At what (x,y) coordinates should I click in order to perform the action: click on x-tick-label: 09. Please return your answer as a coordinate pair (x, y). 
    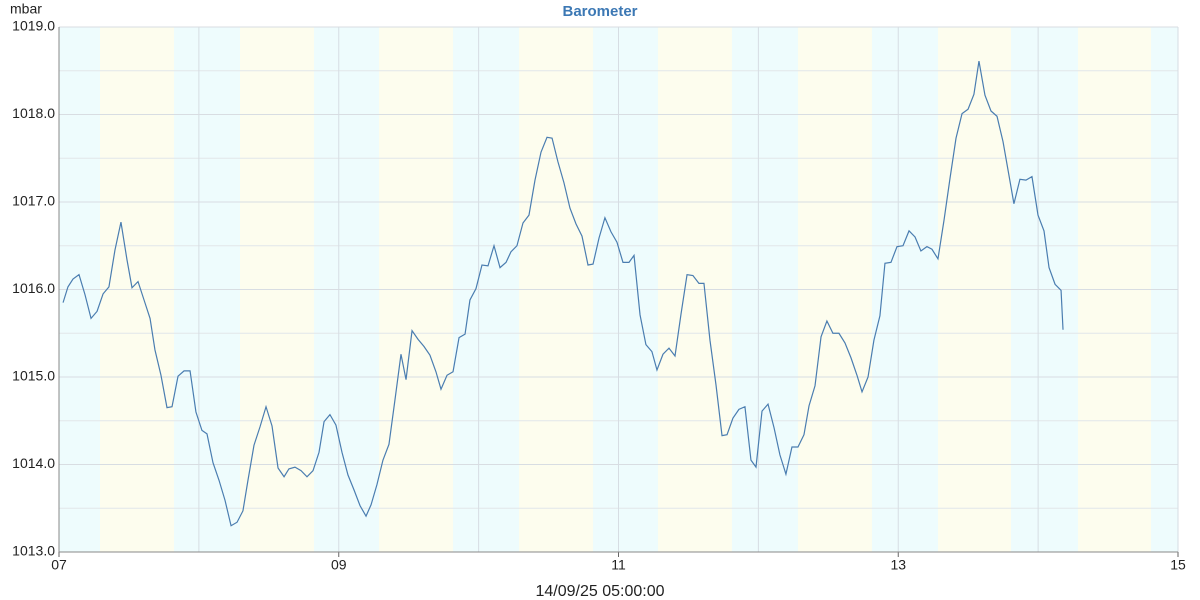
    Looking at the image, I should click on (339, 565).